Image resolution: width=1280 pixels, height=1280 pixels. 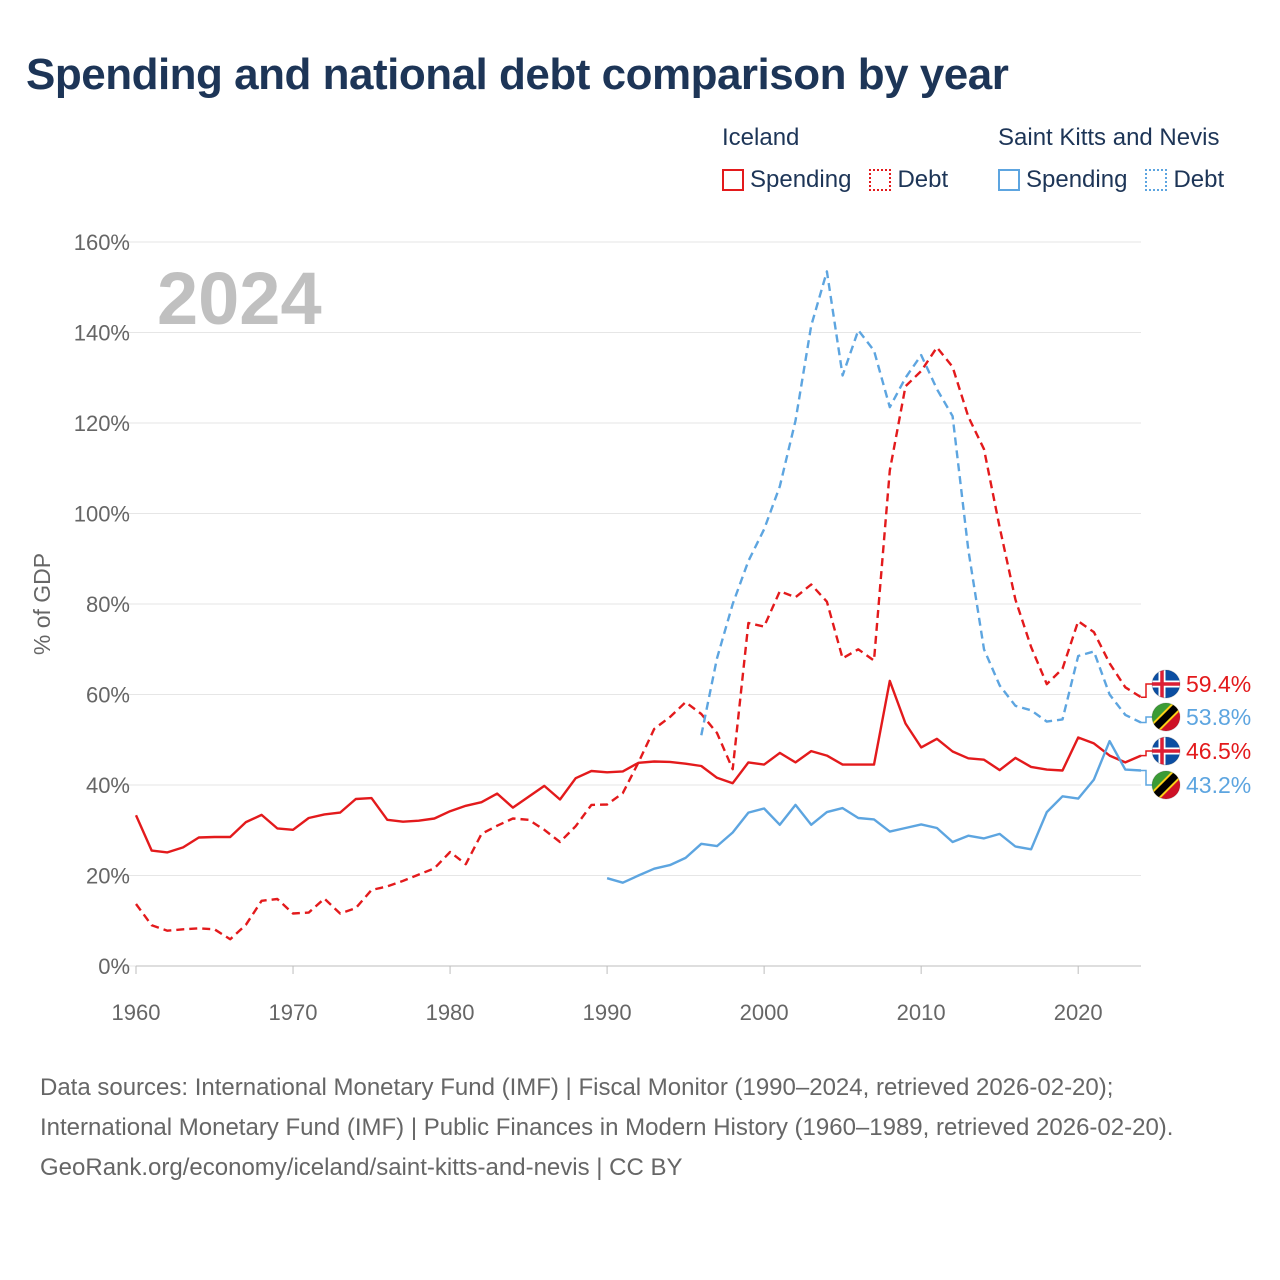 What do you see at coordinates (1218, 684) in the screenshot?
I see `end-value-label: 59.4%` at bounding box center [1218, 684].